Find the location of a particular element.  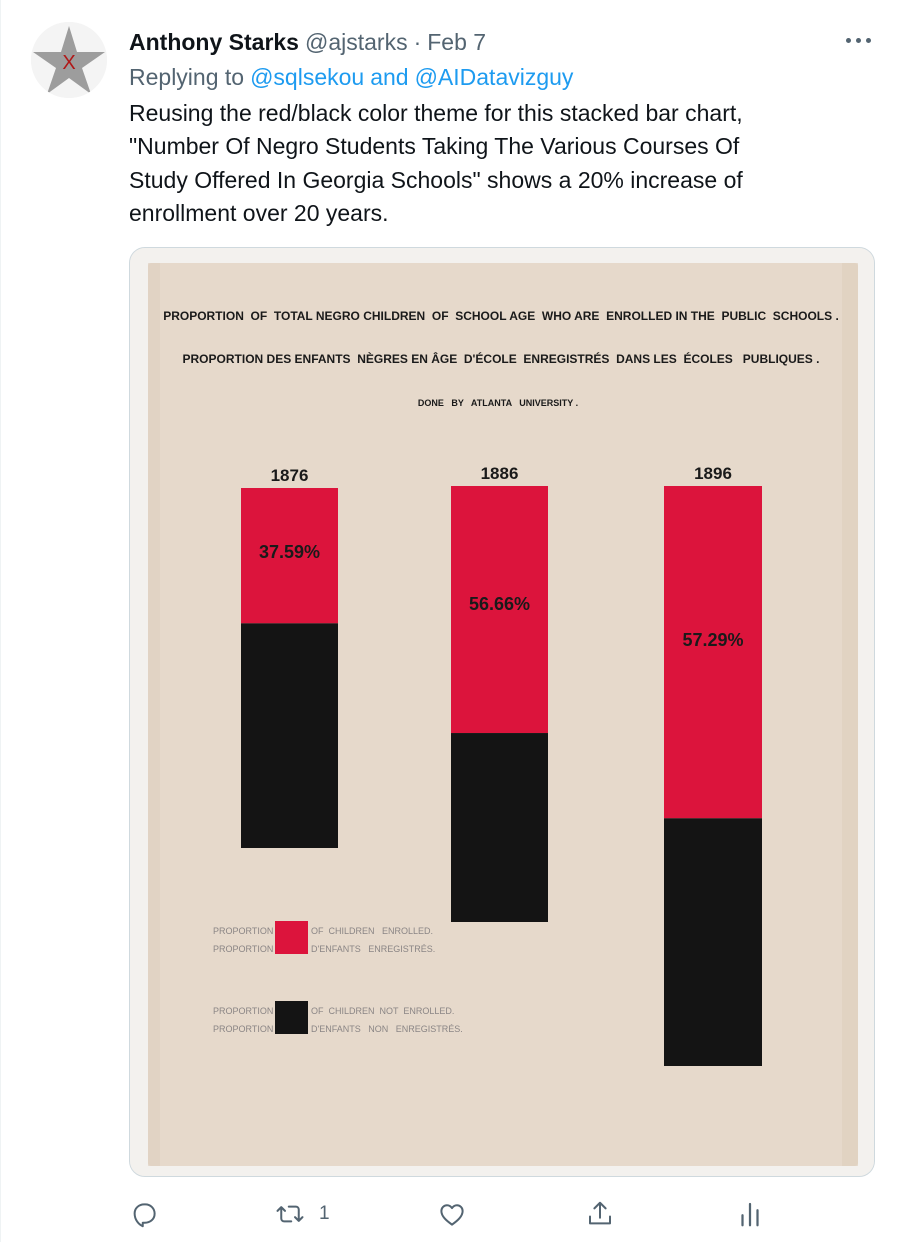

reply-icon is located at coordinates (144, 1214).